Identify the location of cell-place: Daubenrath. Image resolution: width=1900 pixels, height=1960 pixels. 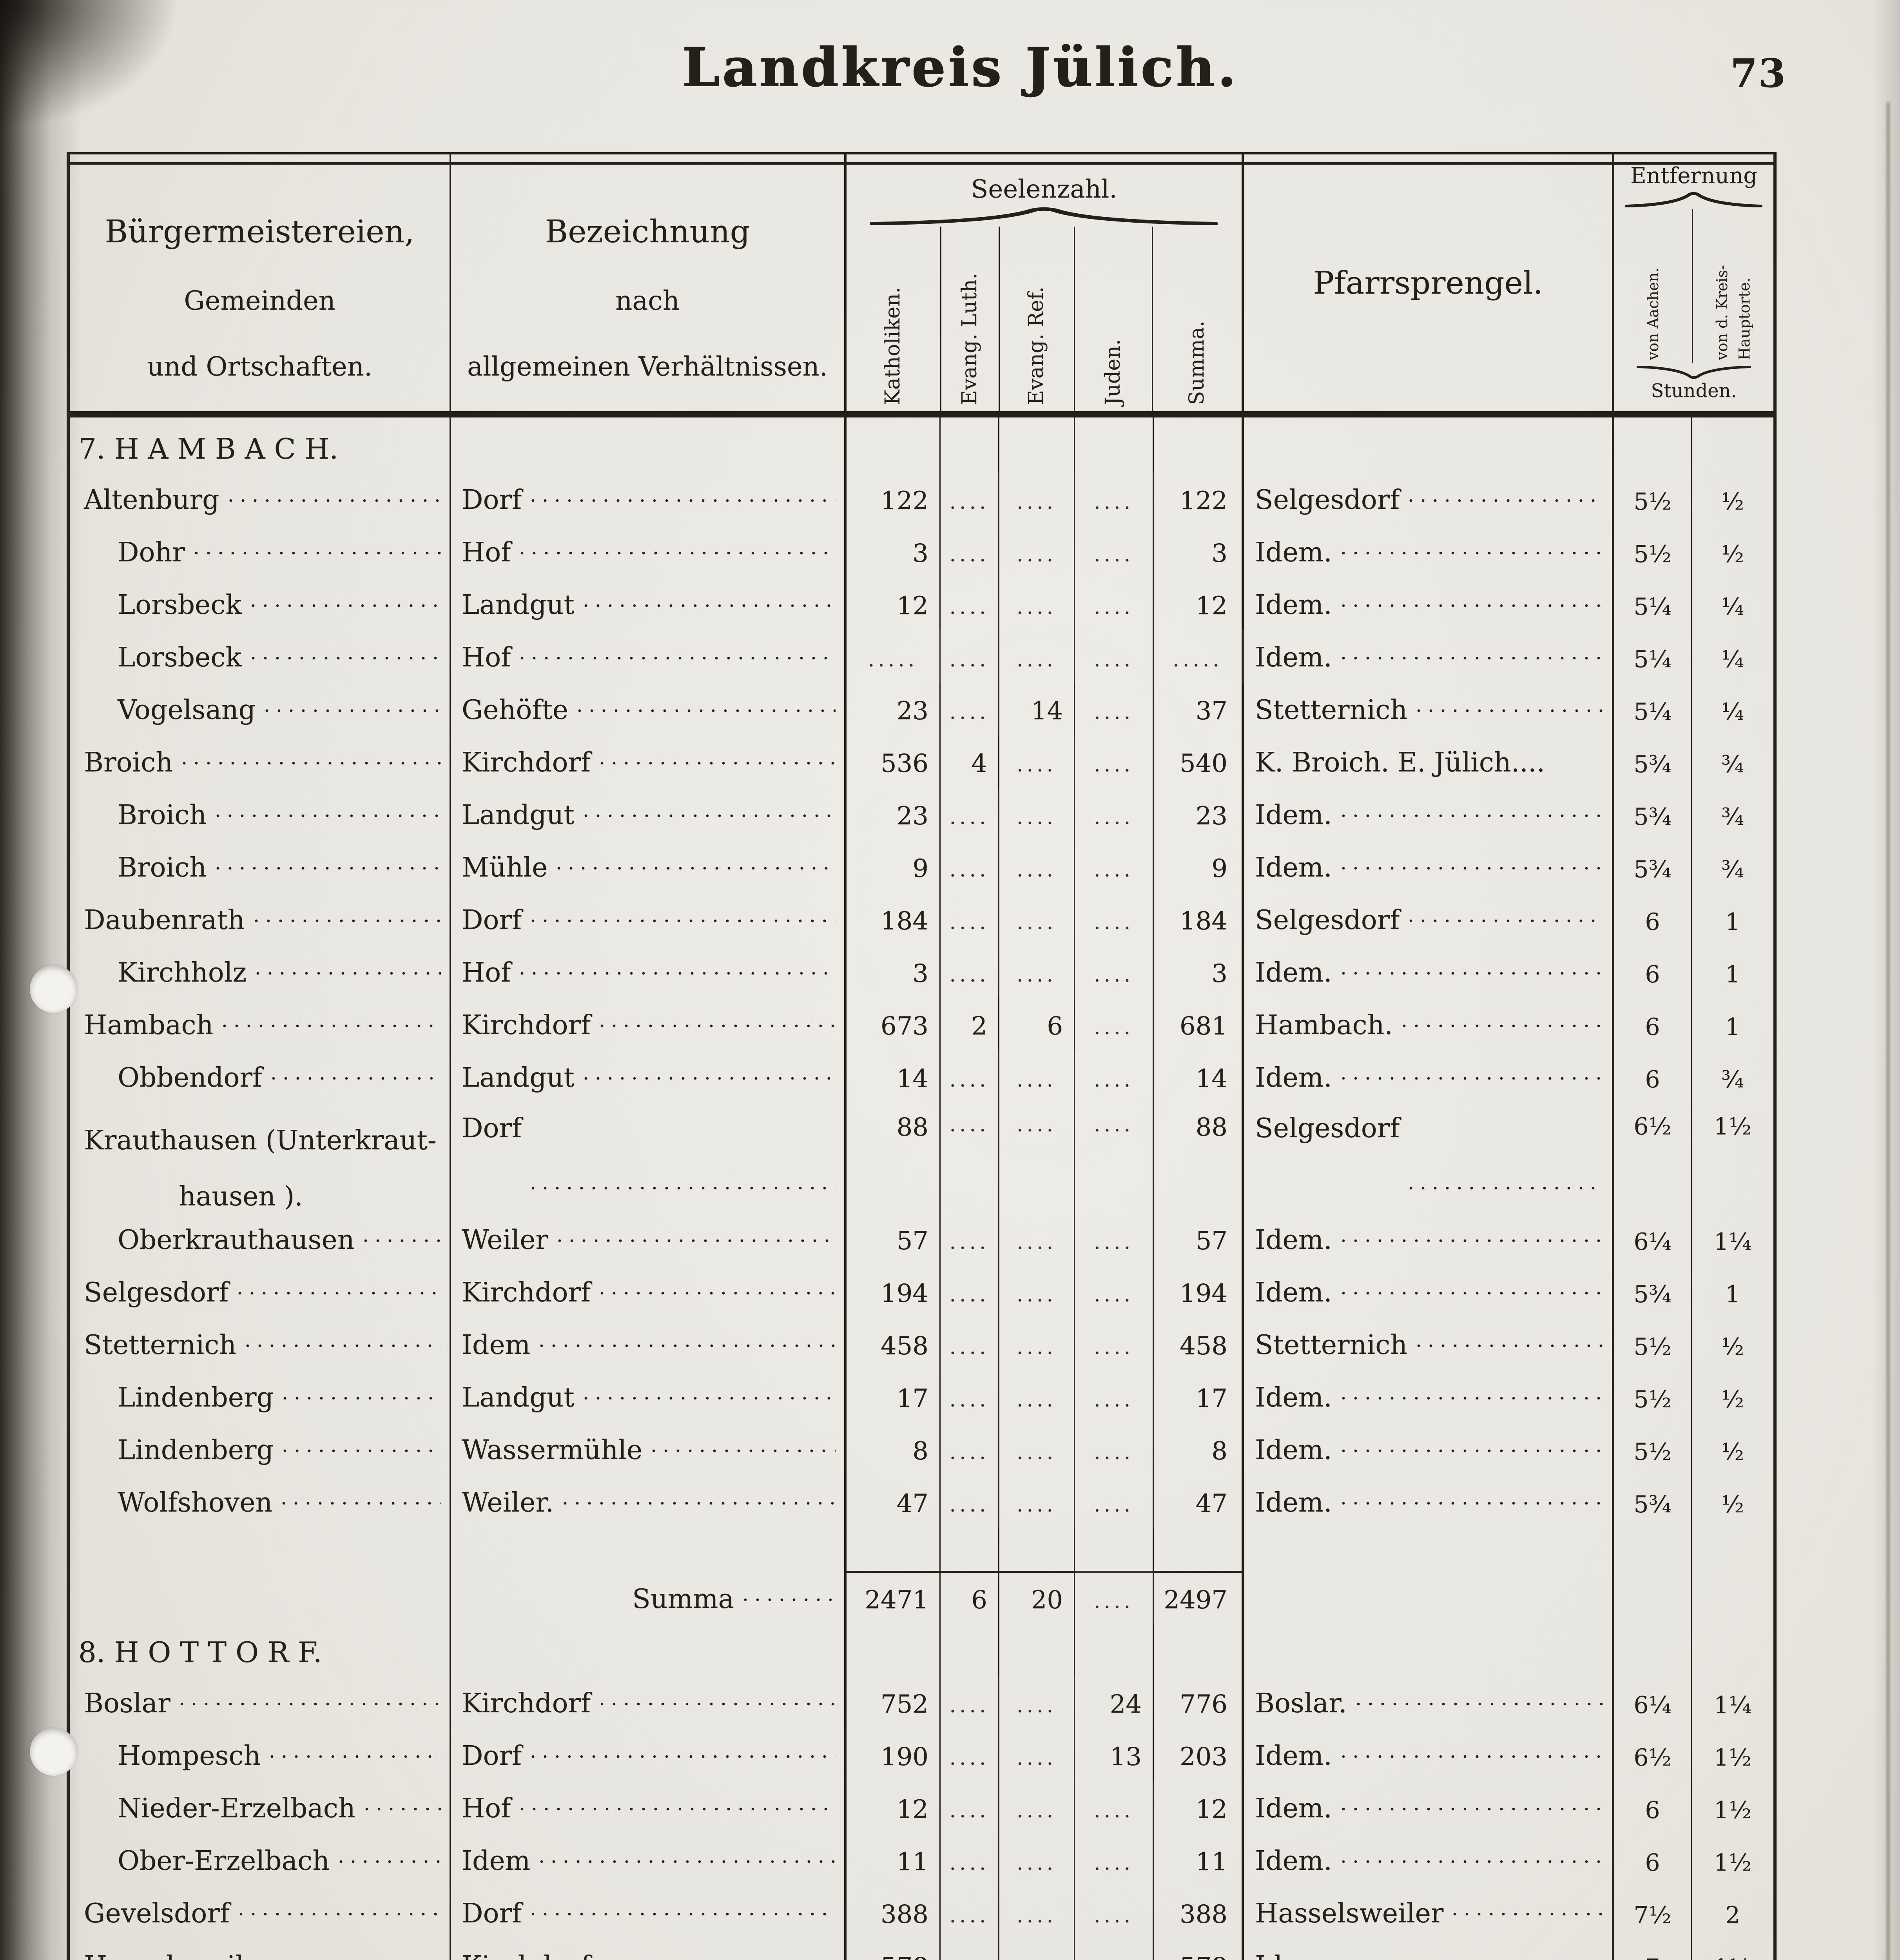
(260, 919).